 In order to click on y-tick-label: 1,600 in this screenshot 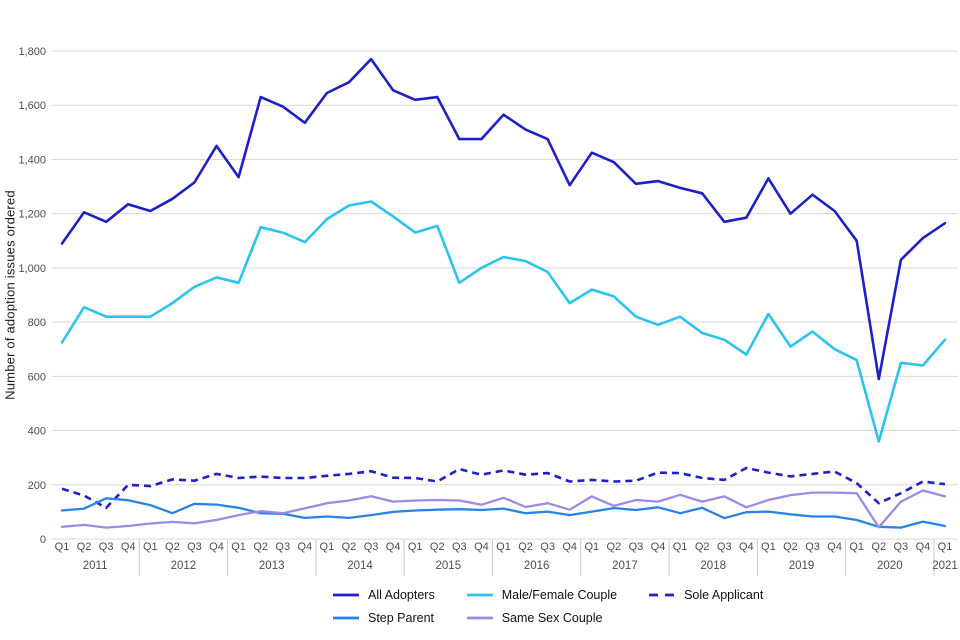, I will do `click(32, 106)`.